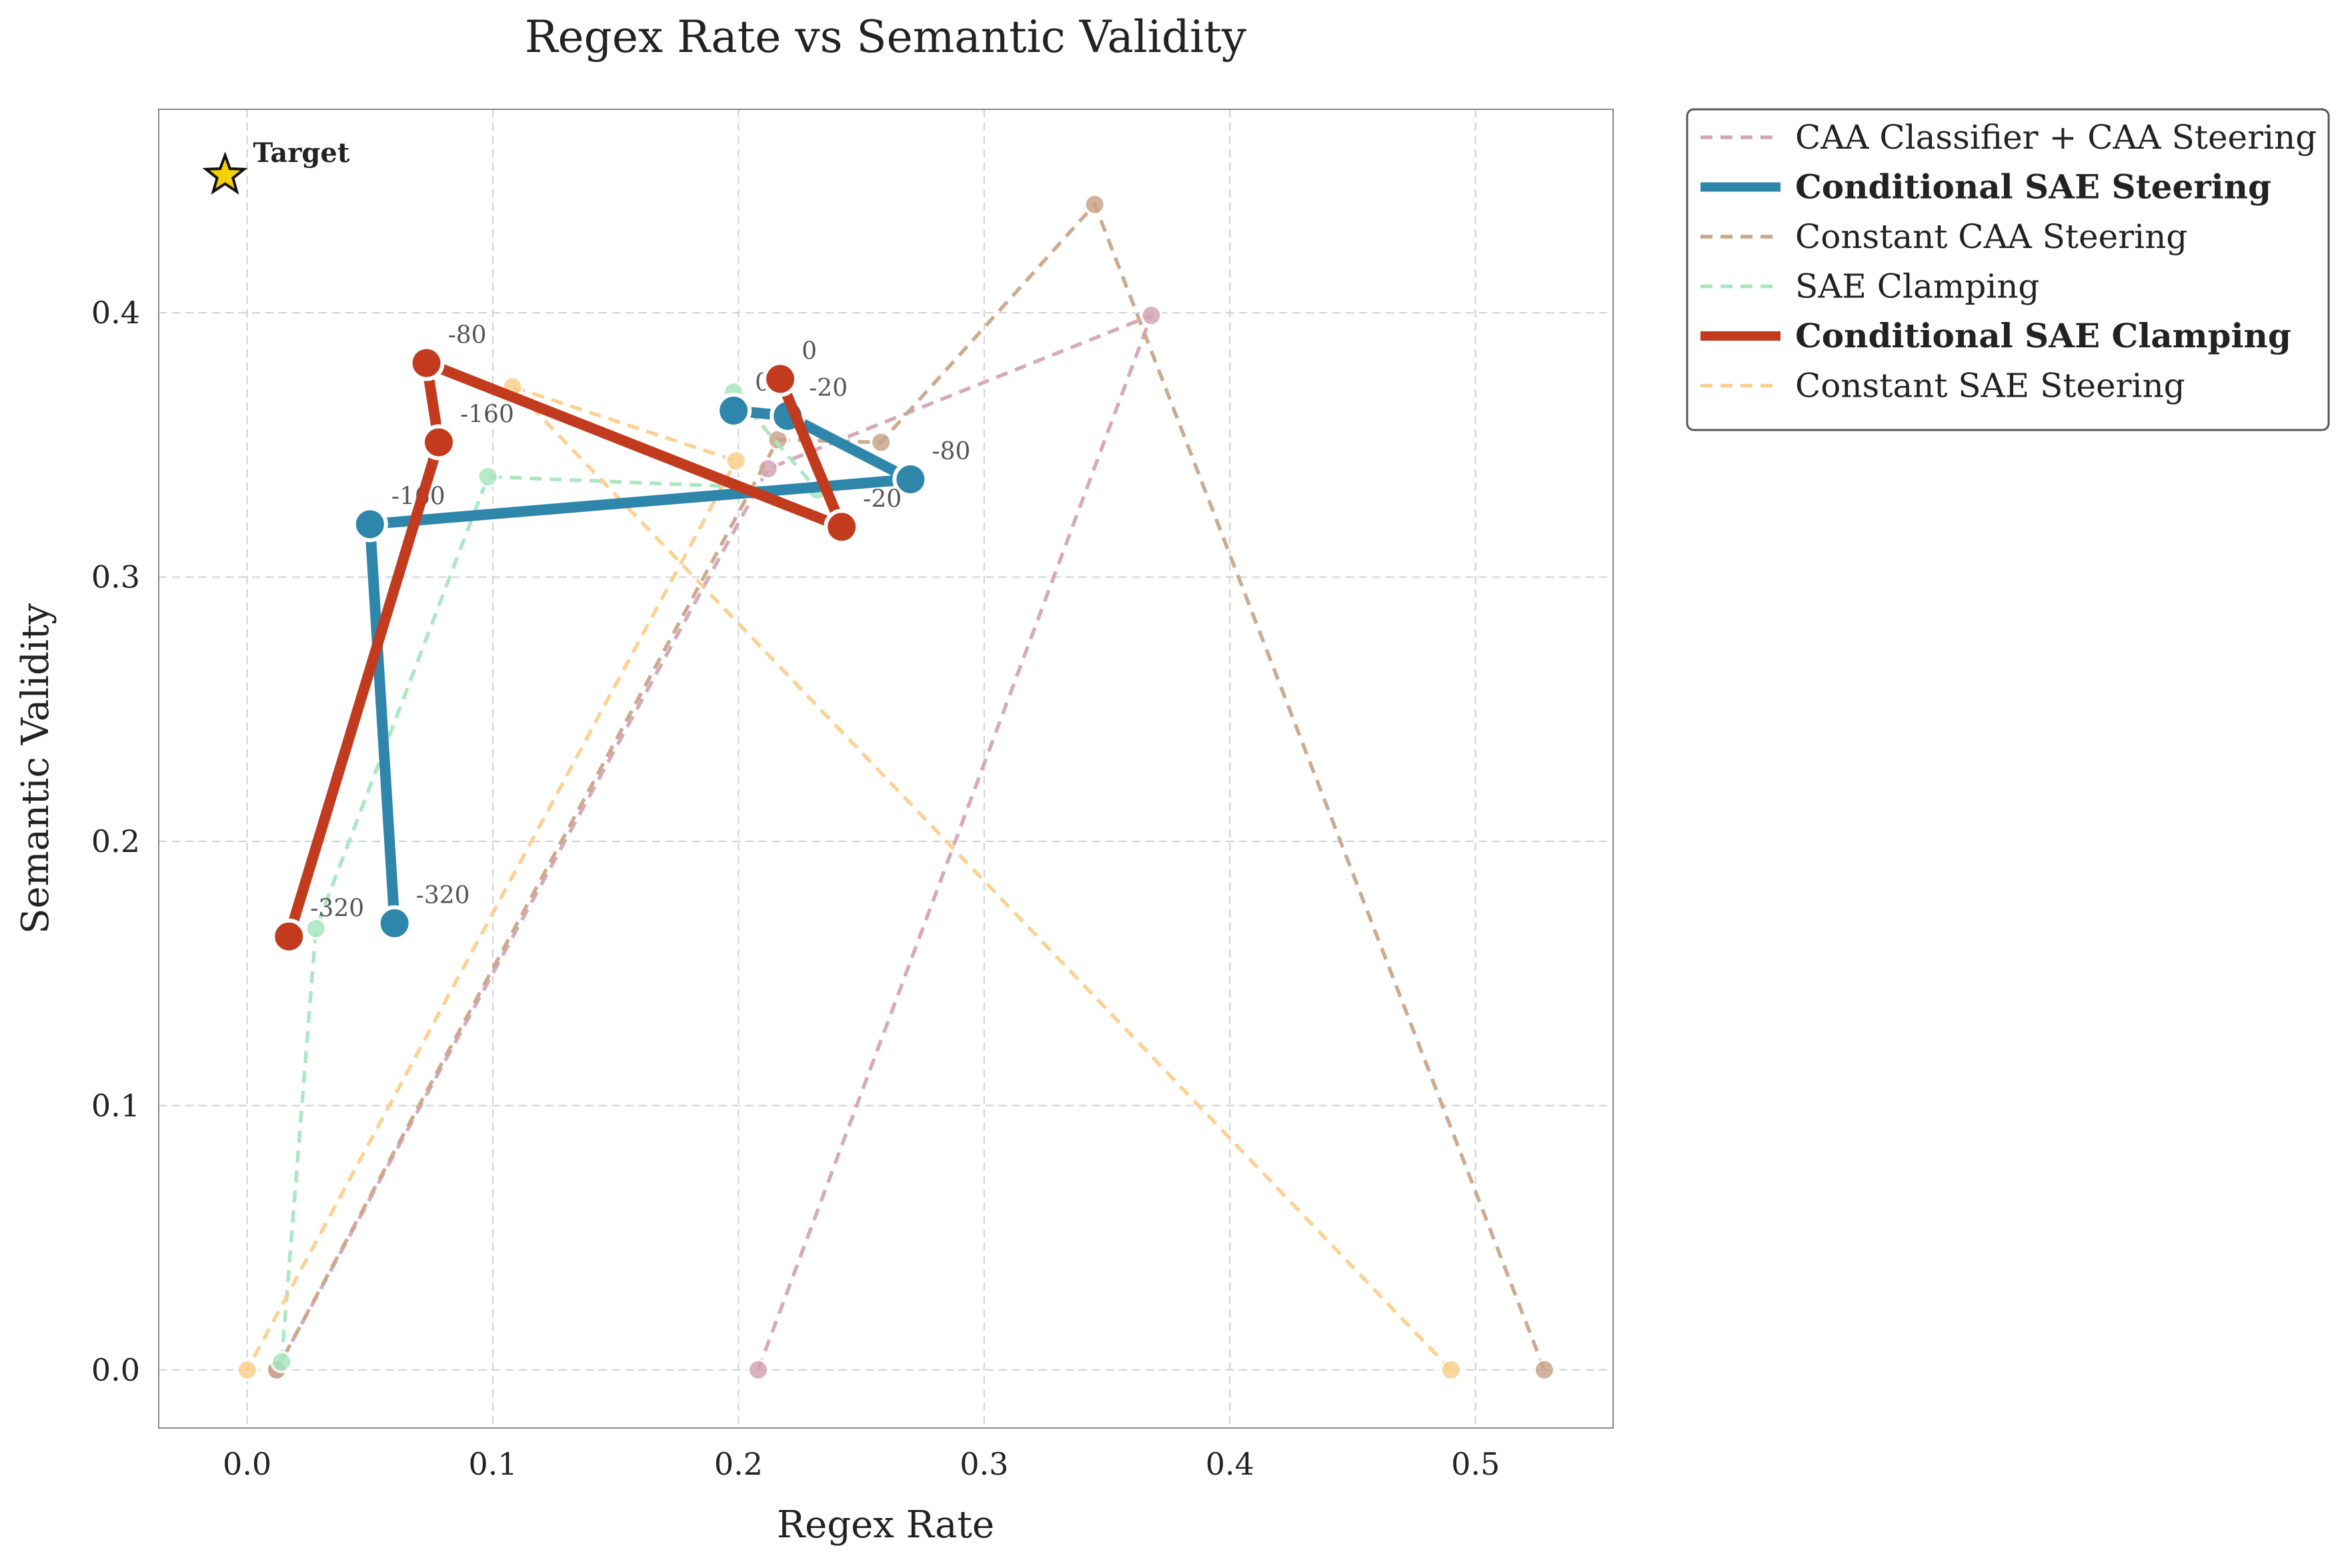 Image resolution: width=2348 pixels, height=1568 pixels. What do you see at coordinates (886, 37) in the screenshot?
I see `chart-title: Regex Rate vs Semantic Validity` at bounding box center [886, 37].